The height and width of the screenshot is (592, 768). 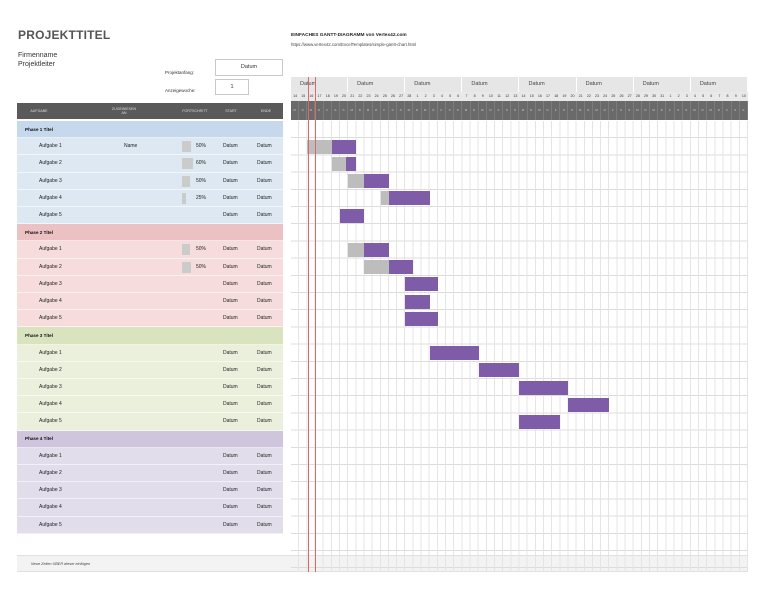 What do you see at coordinates (200, 197) in the screenshot?
I see `task-progress: 25%` at bounding box center [200, 197].